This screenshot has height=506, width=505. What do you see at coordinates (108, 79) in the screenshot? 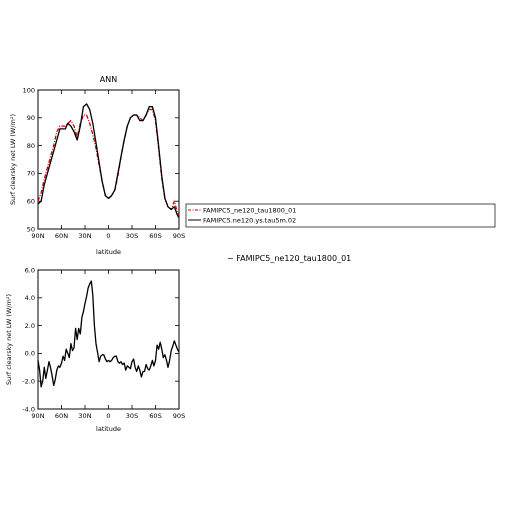
I see `chart-title: ANN` at bounding box center [108, 79].